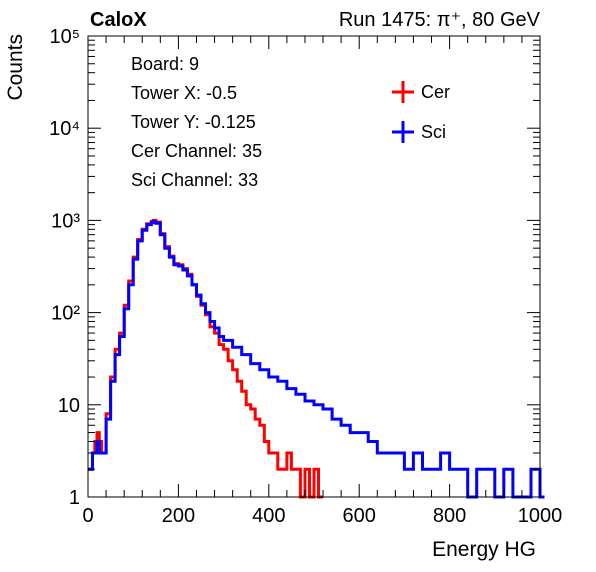  I want to click on y-tick-label: 10, so click(69, 406).